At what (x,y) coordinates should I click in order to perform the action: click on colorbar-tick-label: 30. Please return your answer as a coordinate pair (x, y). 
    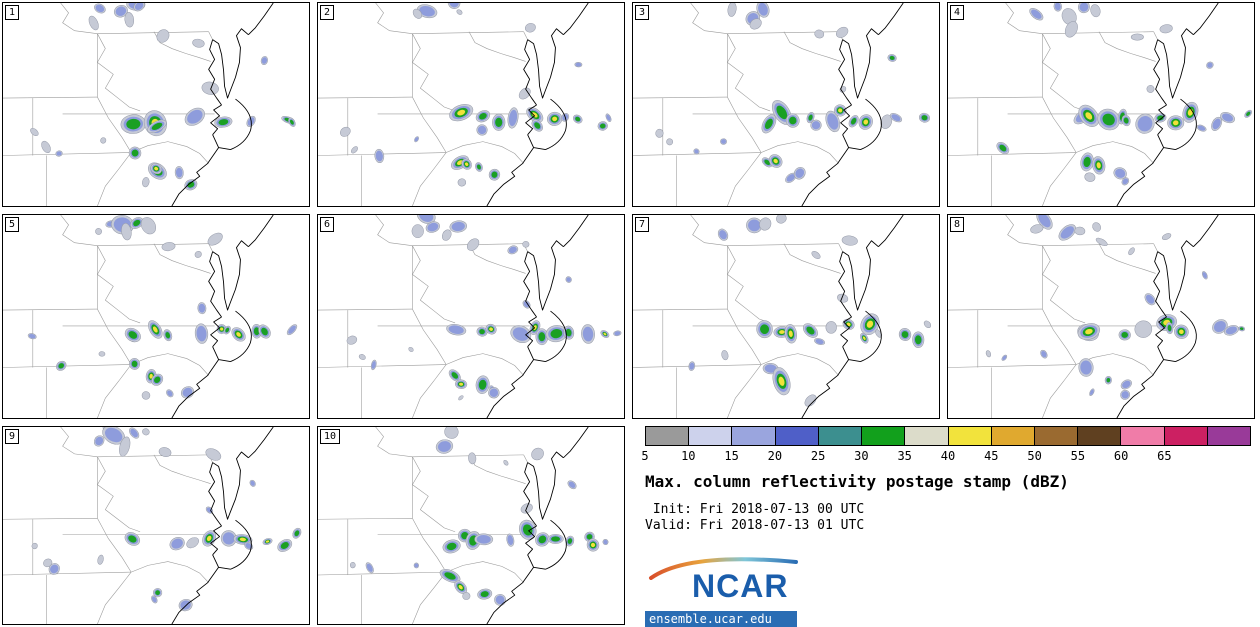
    Looking at the image, I should click on (861, 456).